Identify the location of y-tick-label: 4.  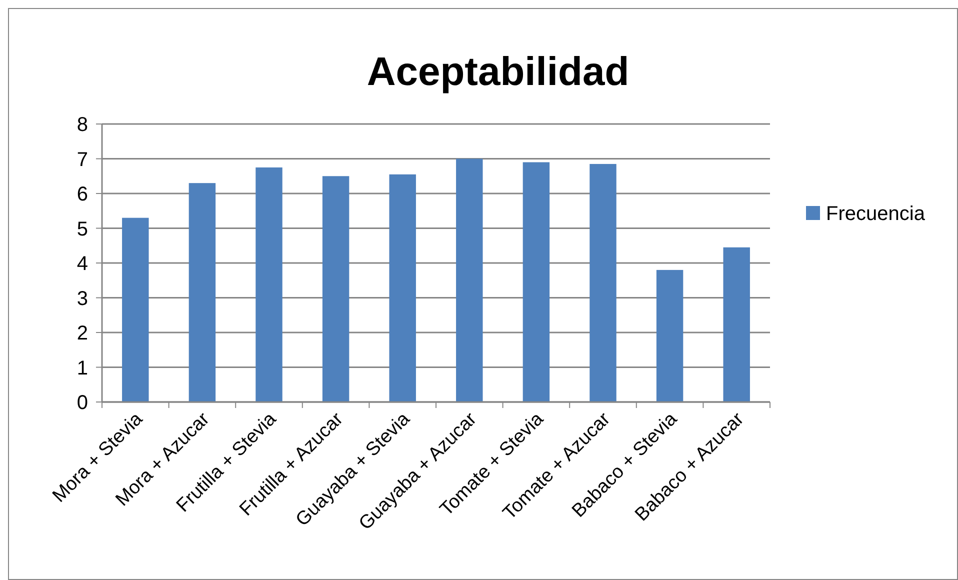
(82, 264).